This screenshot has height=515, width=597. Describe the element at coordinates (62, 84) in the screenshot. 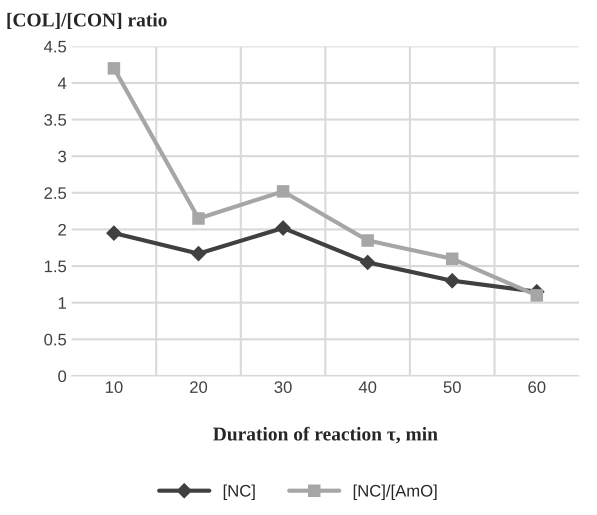

I see `y-tick-label: 4` at that location.